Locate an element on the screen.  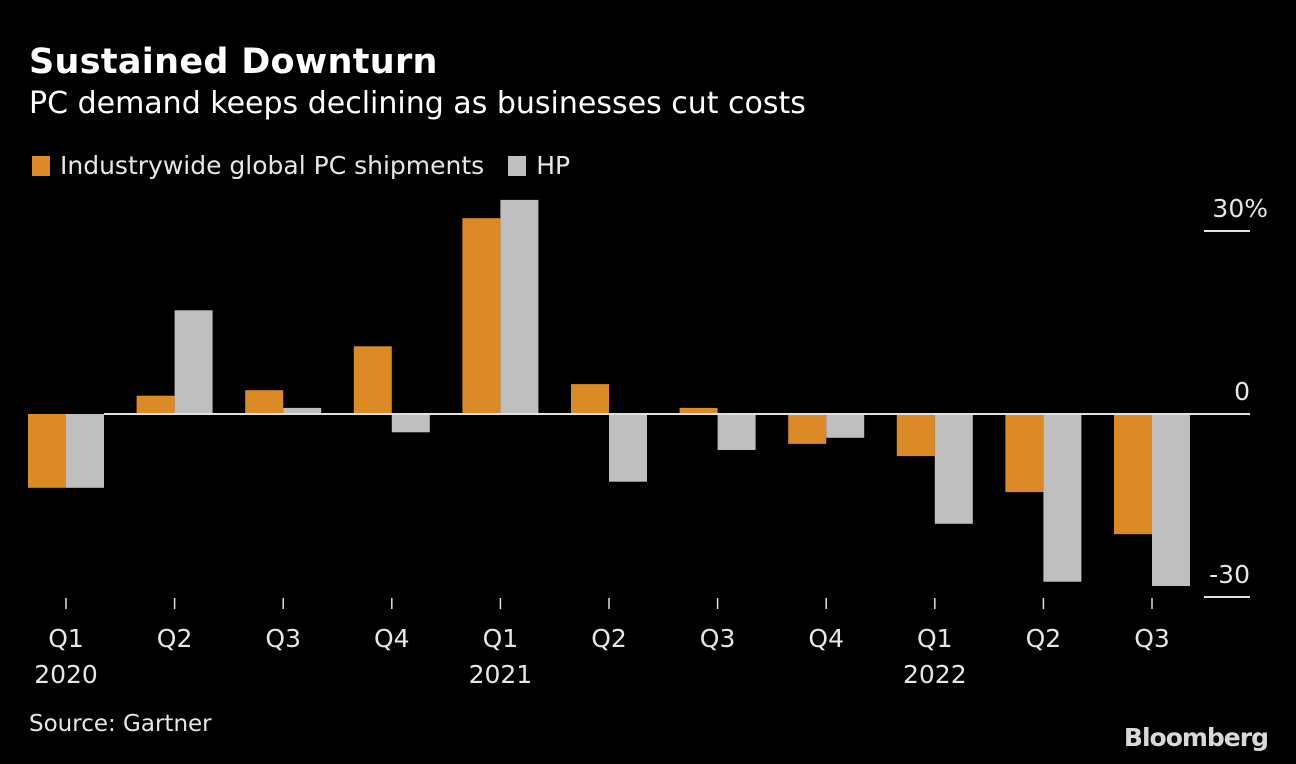
x-tick-label-8: Q4 is located at coordinates (826, 638).